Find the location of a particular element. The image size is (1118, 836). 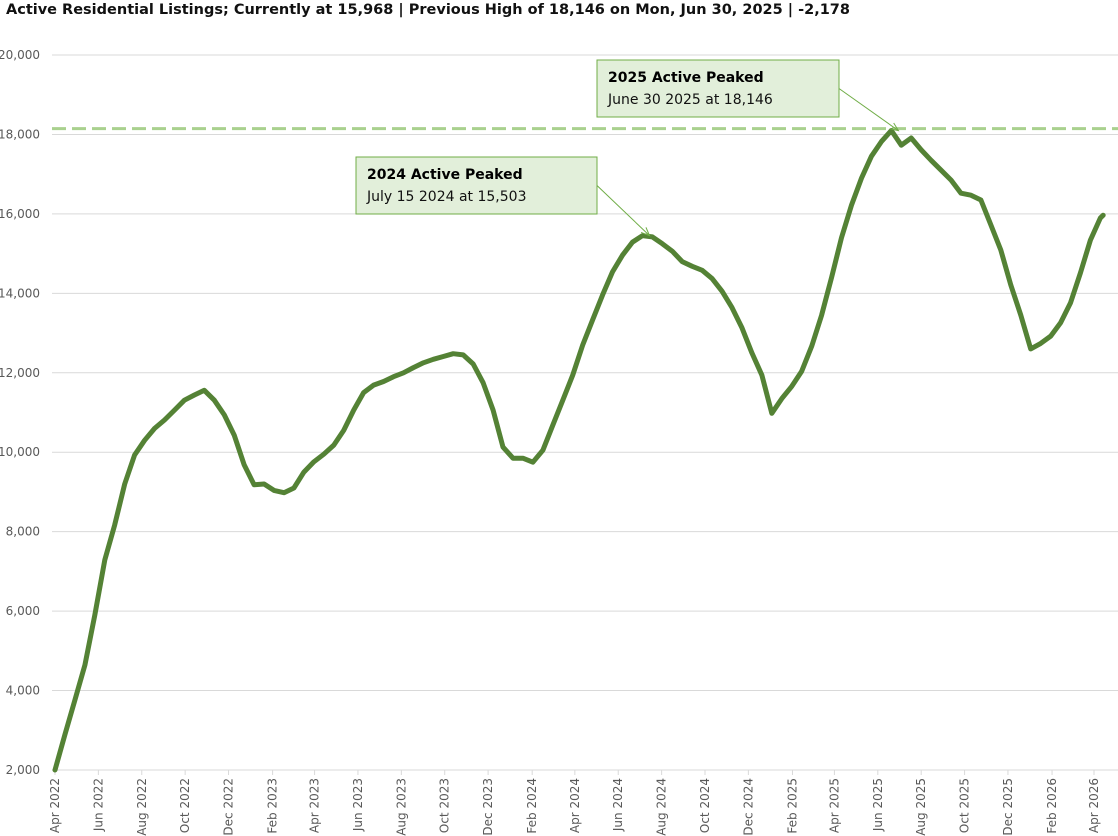

annotation-text: July 15 2024 at 15,503 is located at coordinates (446, 197).